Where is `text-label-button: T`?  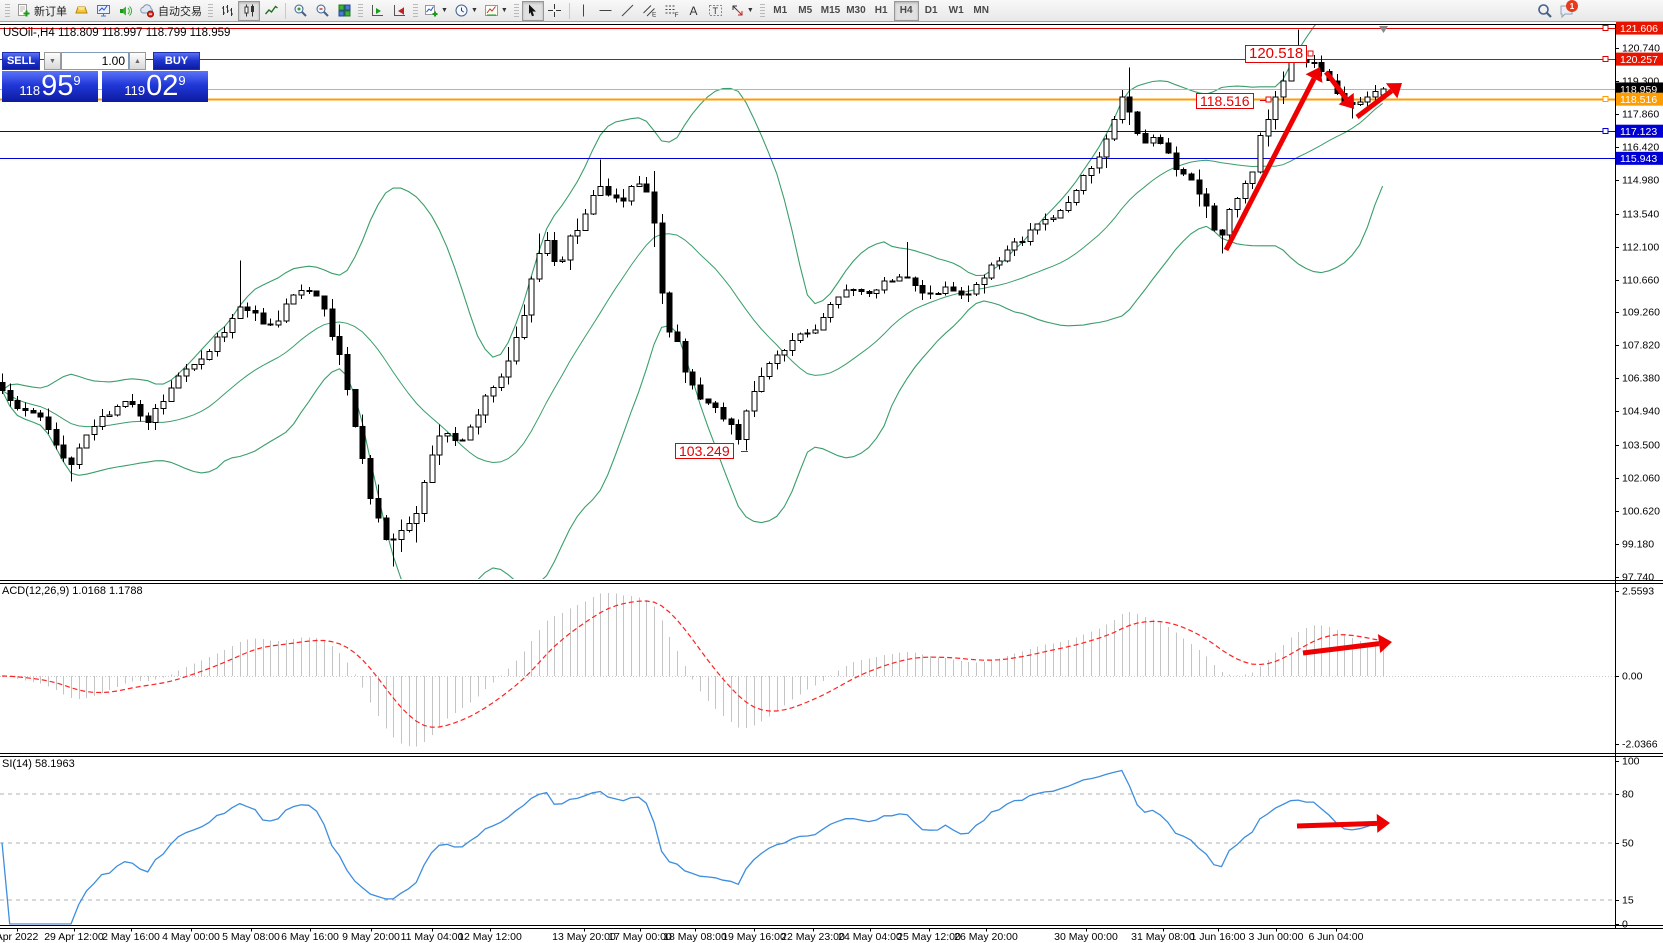 text-label-button: T is located at coordinates (716, 11).